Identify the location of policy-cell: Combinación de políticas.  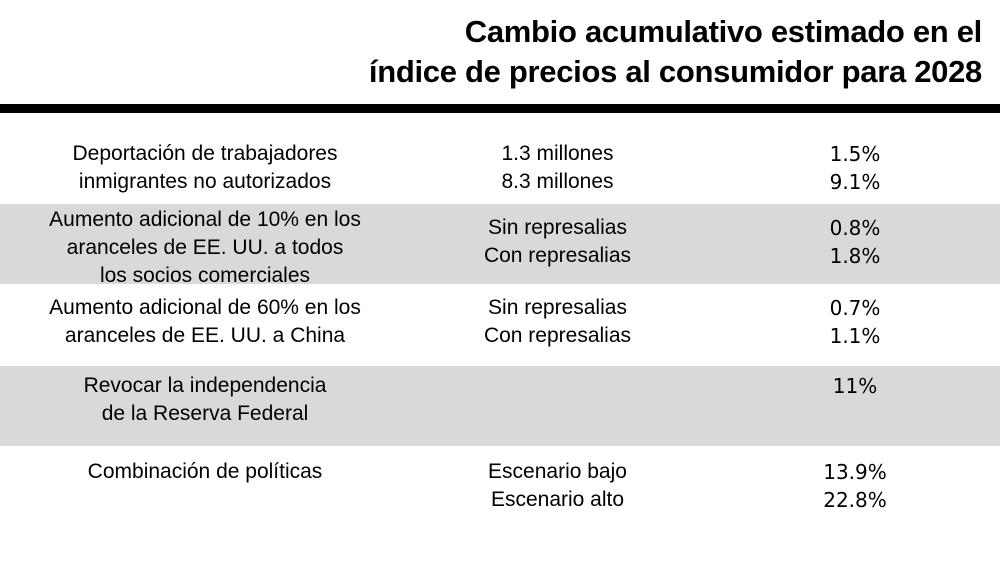
(205, 467).